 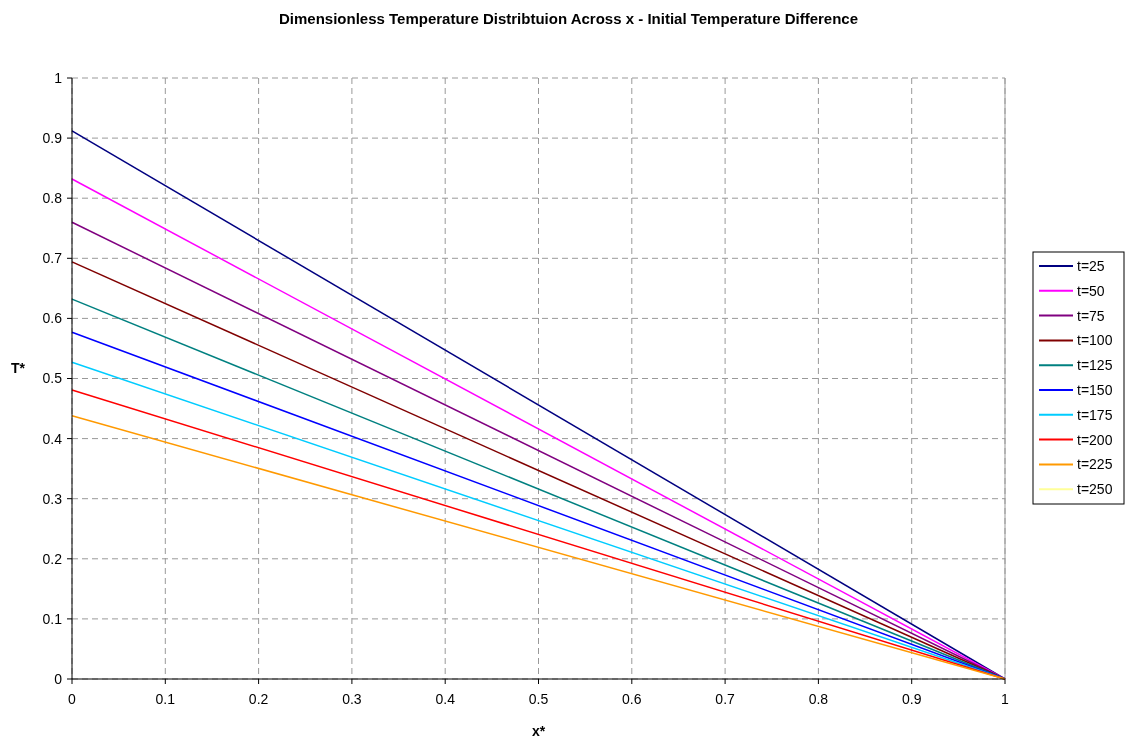 I want to click on chart-title: Dimensionless Temperature Distribtuion Across x - Initial Temperature Difference, so click(x=568, y=18).